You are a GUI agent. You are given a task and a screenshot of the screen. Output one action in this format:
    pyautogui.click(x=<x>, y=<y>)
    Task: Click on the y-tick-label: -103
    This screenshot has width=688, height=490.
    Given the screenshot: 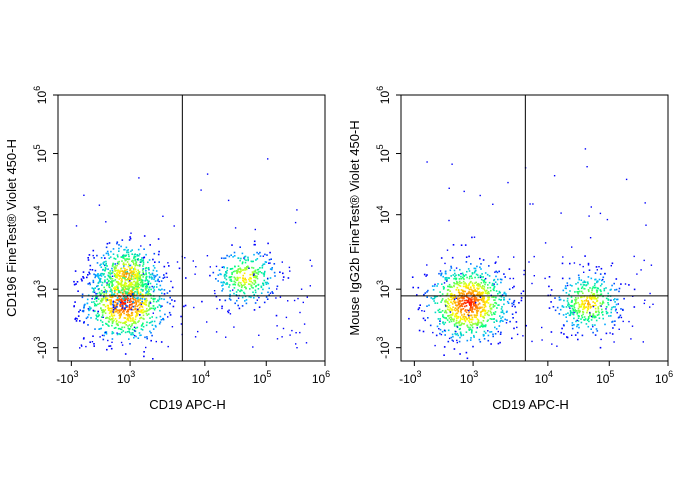 What is the action you would take?
    pyautogui.click(x=383, y=348)
    